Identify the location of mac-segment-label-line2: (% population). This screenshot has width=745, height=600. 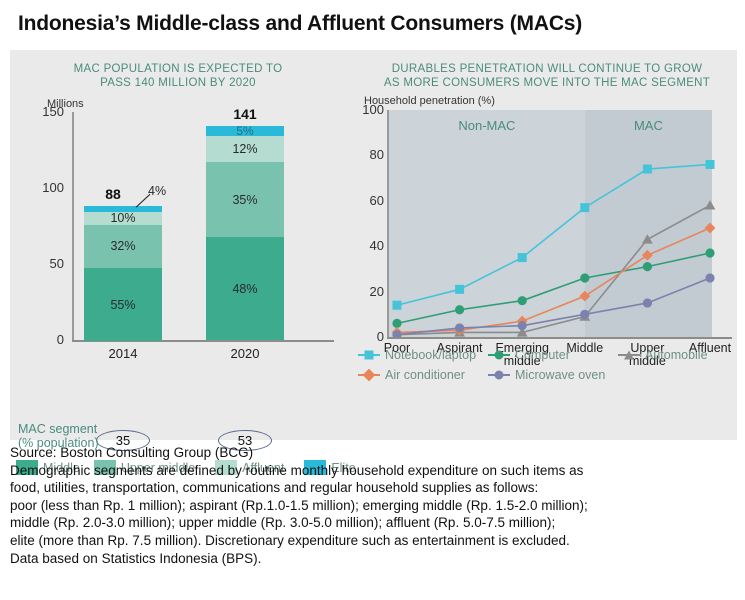
(58, 443).